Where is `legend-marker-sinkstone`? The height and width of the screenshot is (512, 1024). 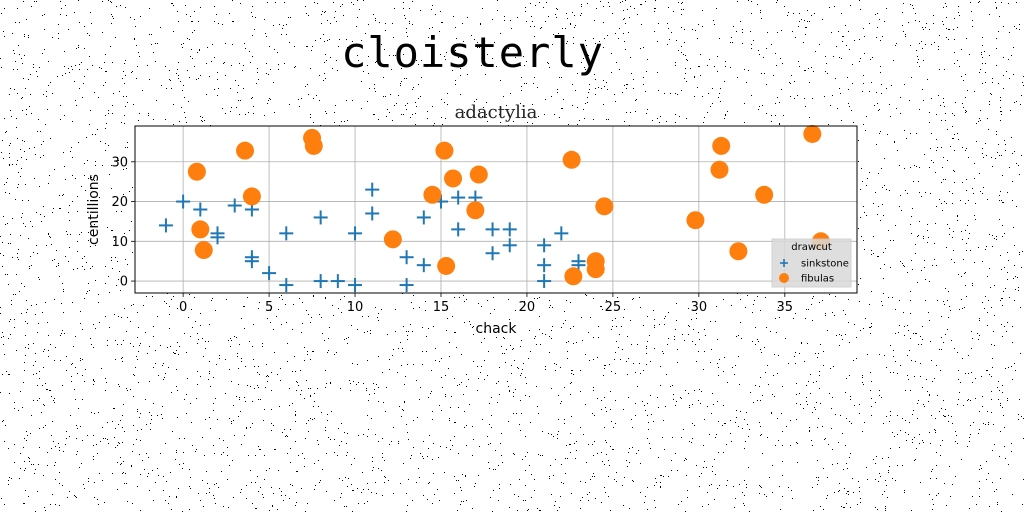
legend-marker-sinkstone is located at coordinates (784, 263).